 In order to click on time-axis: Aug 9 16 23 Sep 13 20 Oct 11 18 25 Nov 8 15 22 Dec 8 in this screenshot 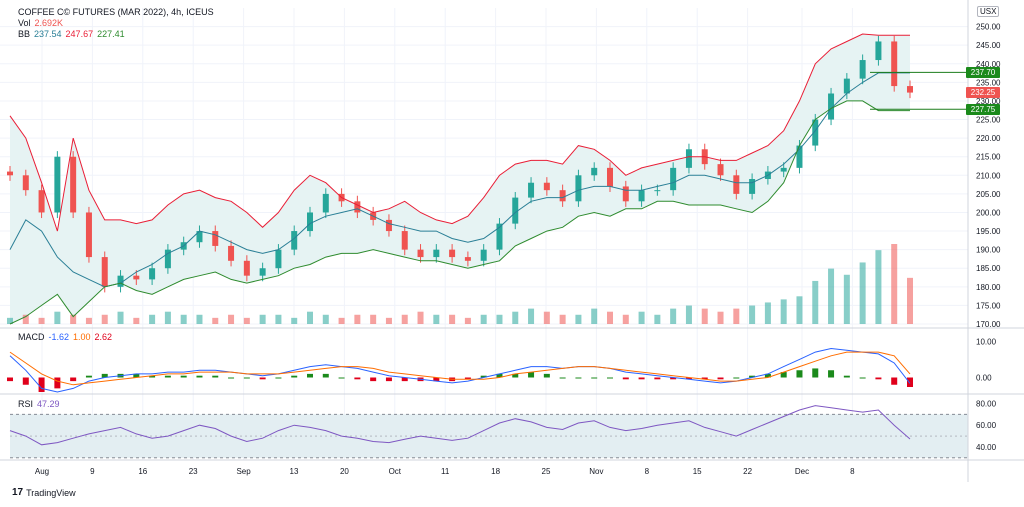, I will do `click(445, 471)`.